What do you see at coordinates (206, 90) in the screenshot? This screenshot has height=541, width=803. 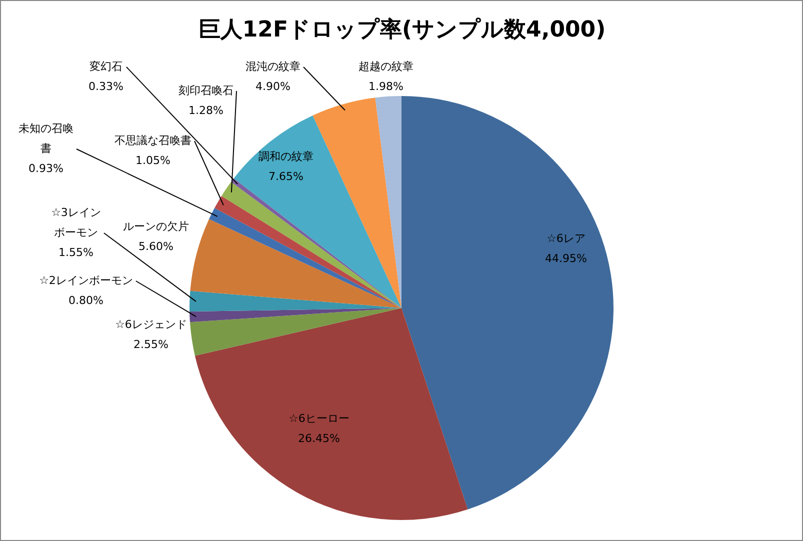 I see `slice-label: 刻印召喚石` at bounding box center [206, 90].